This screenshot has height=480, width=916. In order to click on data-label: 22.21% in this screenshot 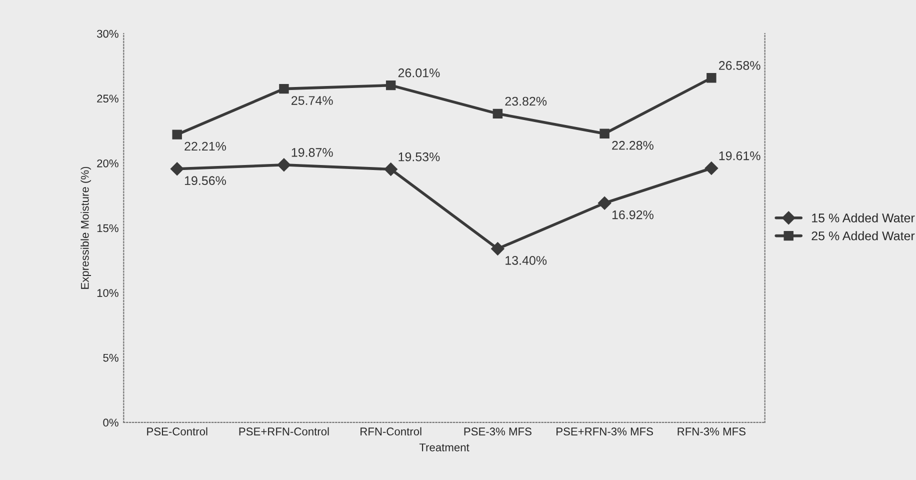, I will do `click(205, 146)`.